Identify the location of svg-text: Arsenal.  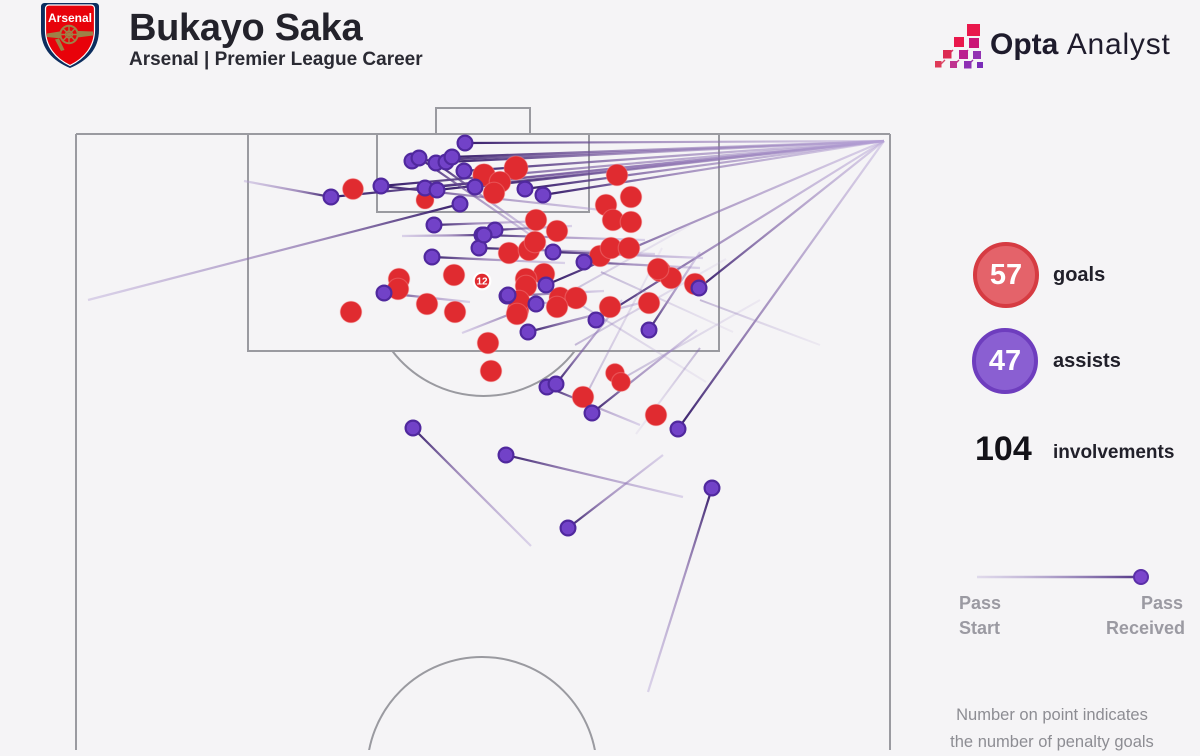
(70, 18).